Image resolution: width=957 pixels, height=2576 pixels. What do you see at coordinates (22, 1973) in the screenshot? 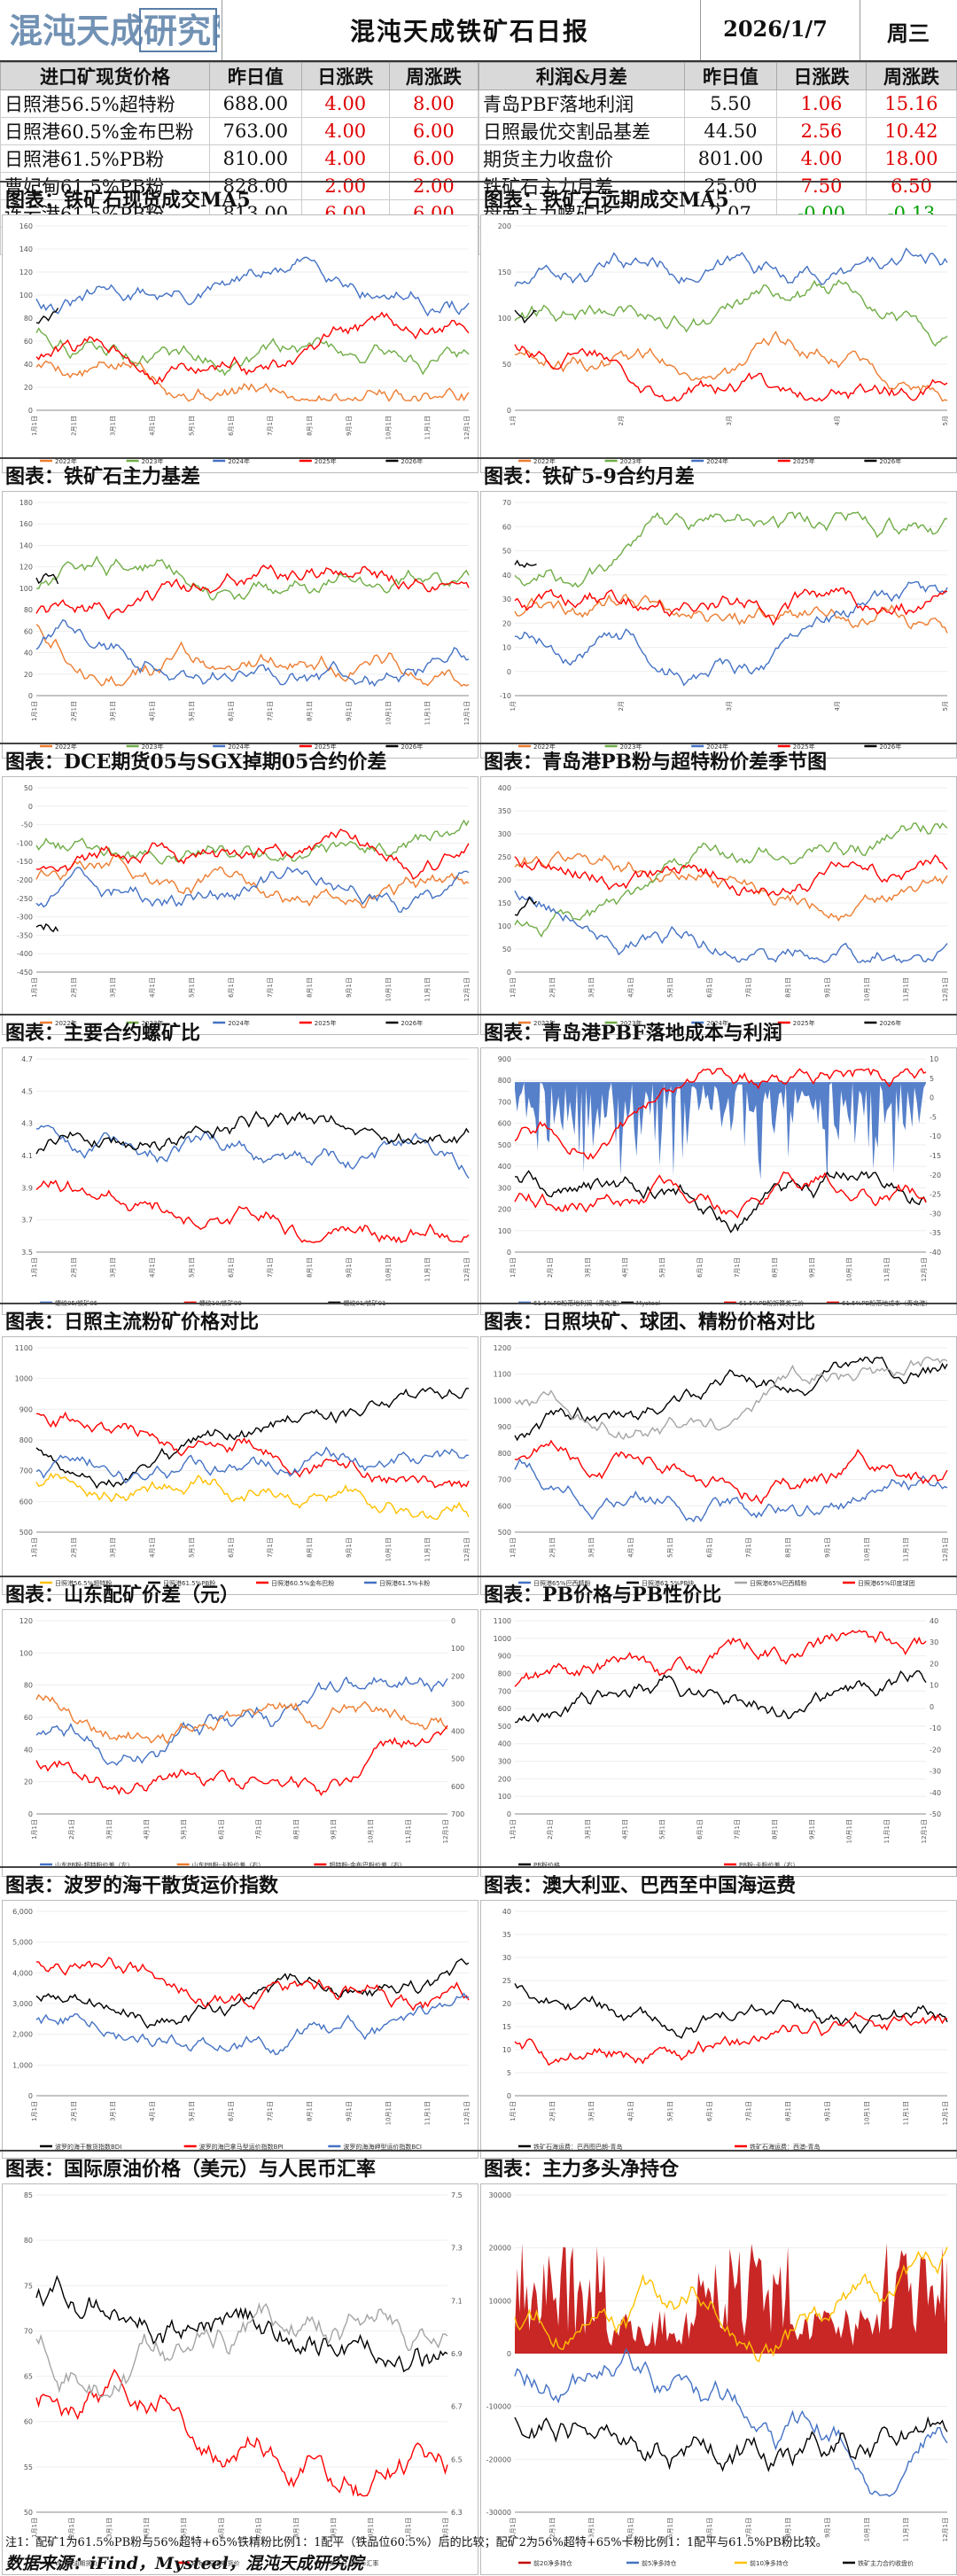
I see `y-tick-label: 4,000` at bounding box center [22, 1973].